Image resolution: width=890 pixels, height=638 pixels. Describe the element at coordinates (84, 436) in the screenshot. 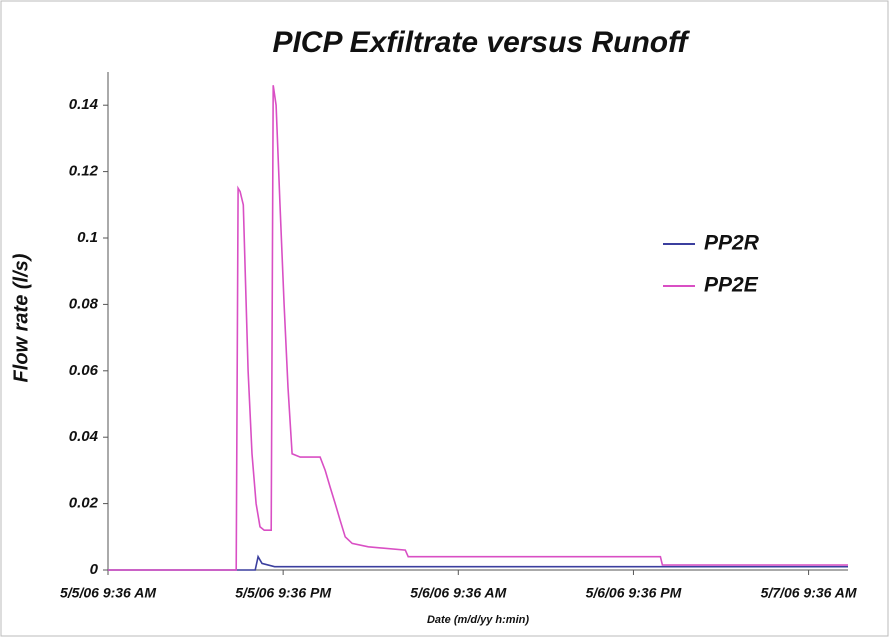

I see `y-tick-label: 0.04` at that location.